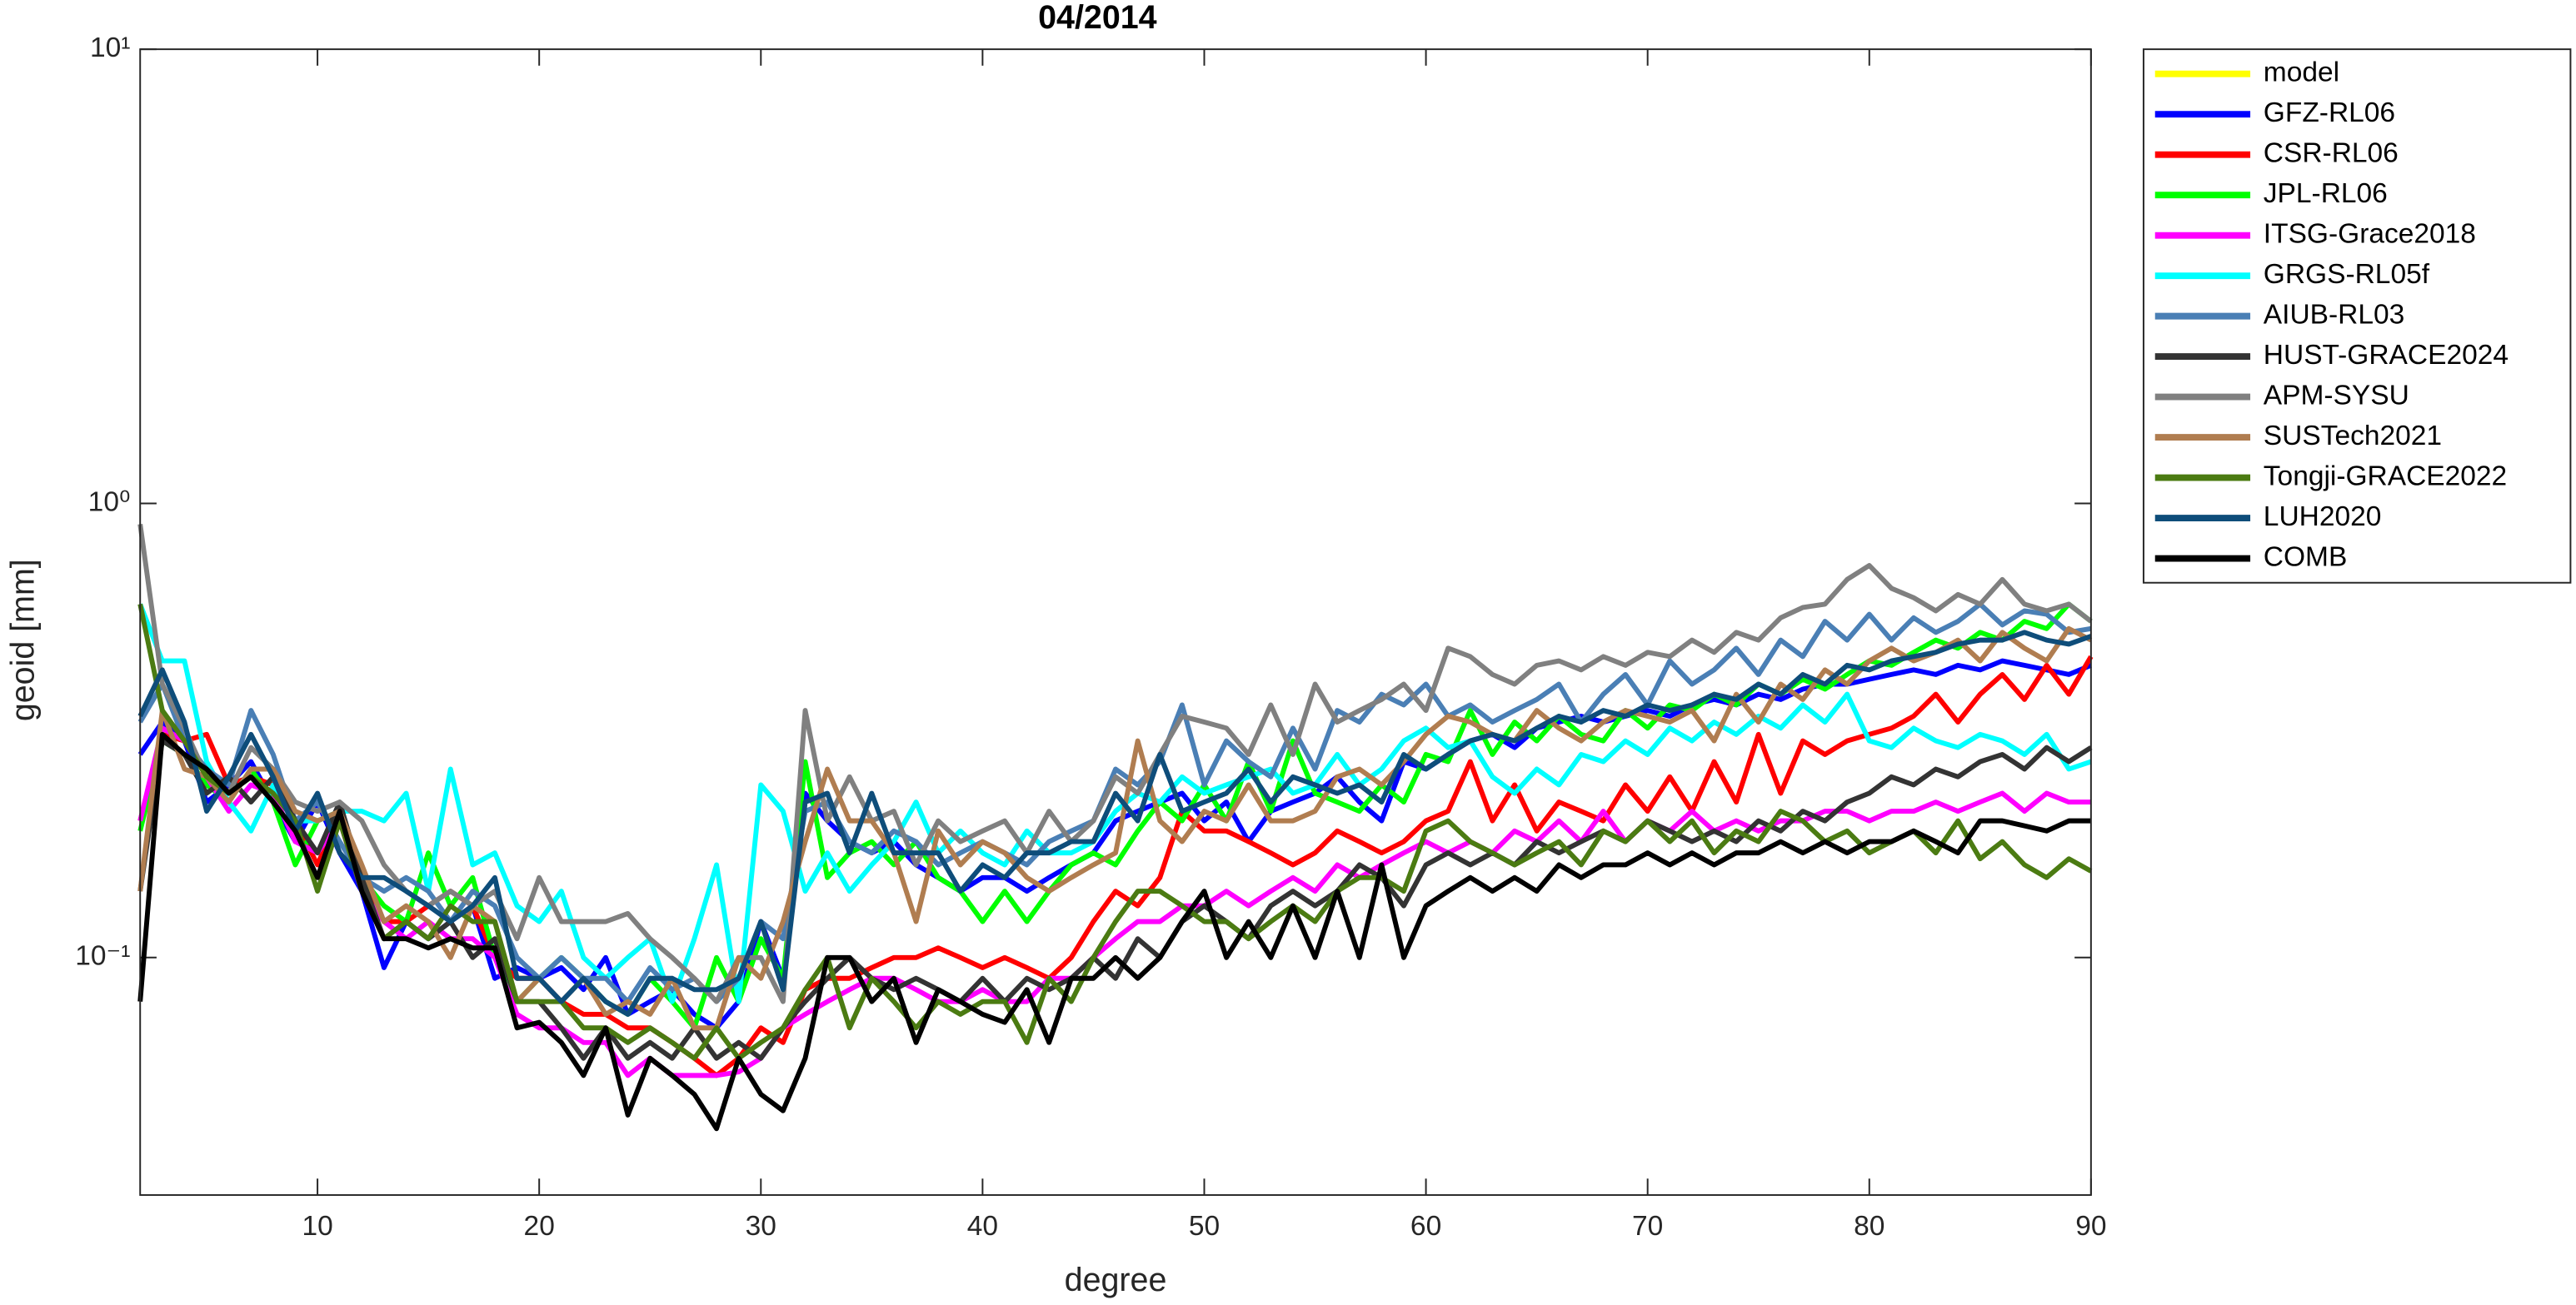 Image resolution: width=2576 pixels, height=1305 pixels. What do you see at coordinates (2370, 233) in the screenshot?
I see `legend-label: ITSG-Grace2018` at bounding box center [2370, 233].